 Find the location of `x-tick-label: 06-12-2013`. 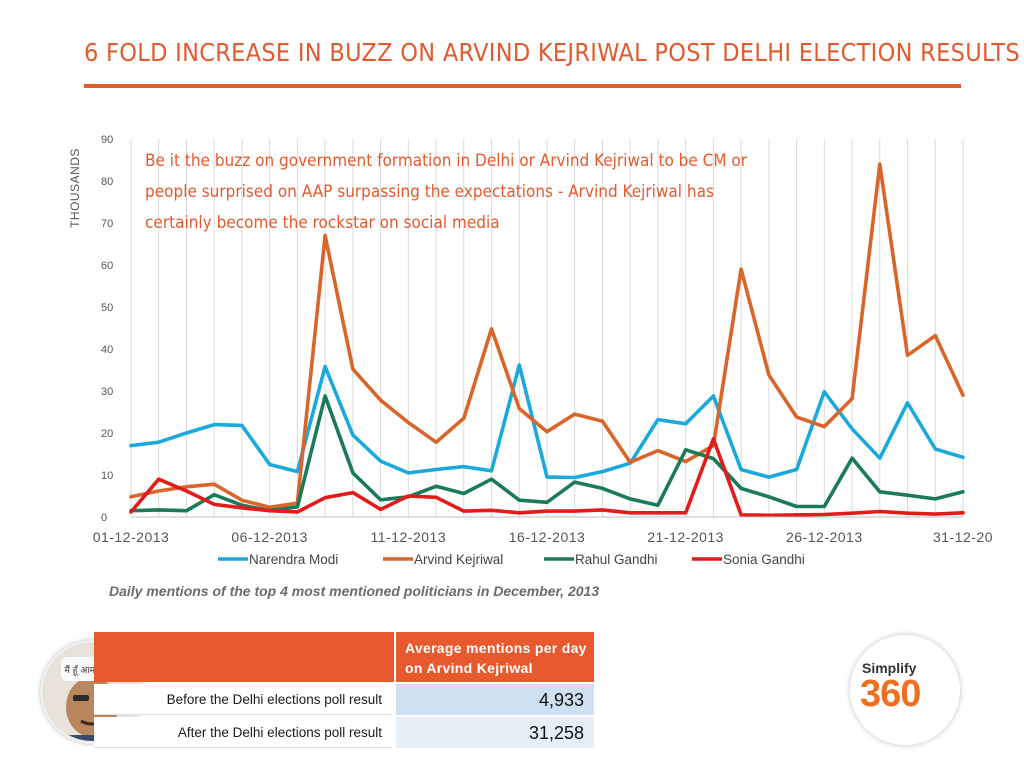

x-tick-label: 06-12-2013 is located at coordinates (269, 537).